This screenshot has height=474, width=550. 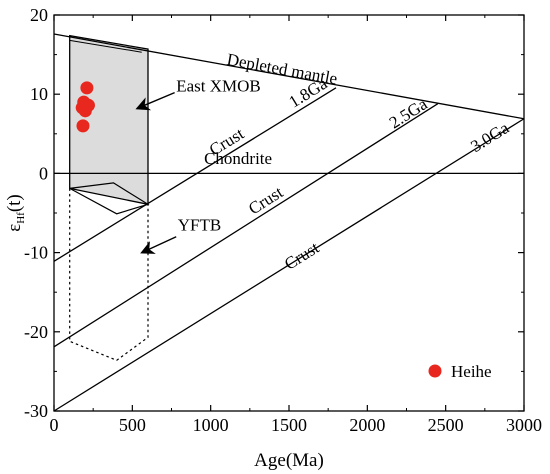 I want to click on line-label: 3.0Ga, so click(x=489, y=137).